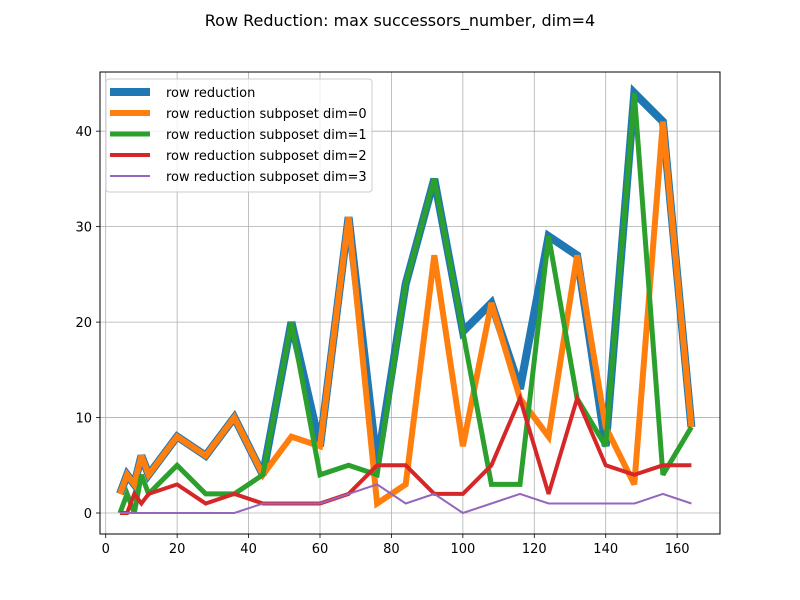  What do you see at coordinates (106, 549) in the screenshot?
I see `x-tick-label: 0` at bounding box center [106, 549].